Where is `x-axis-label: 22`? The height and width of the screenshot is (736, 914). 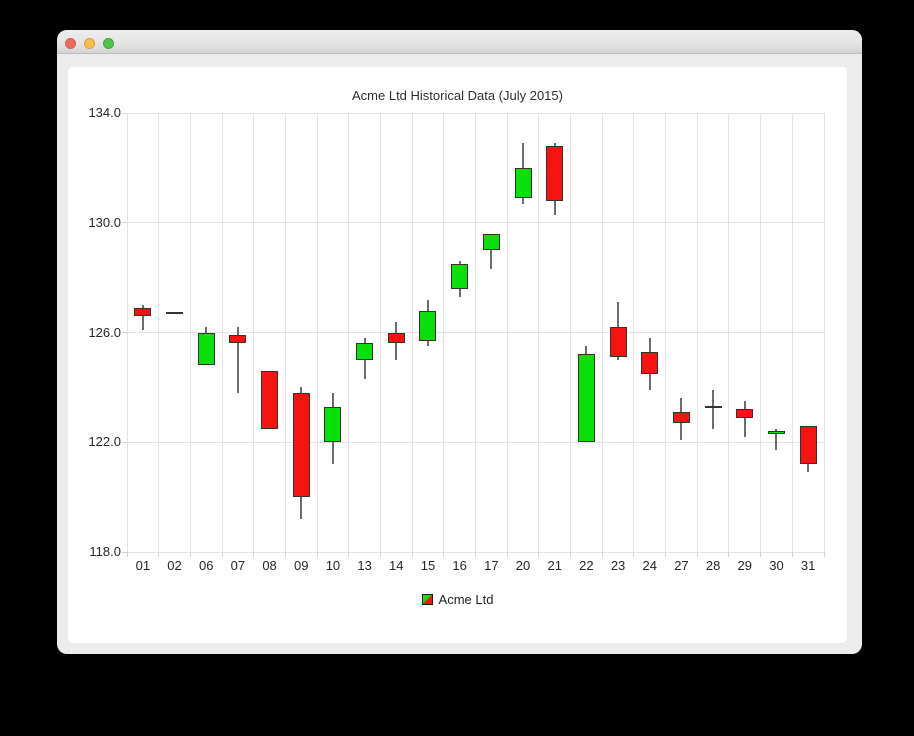
x-axis-label: 22 is located at coordinates (586, 565).